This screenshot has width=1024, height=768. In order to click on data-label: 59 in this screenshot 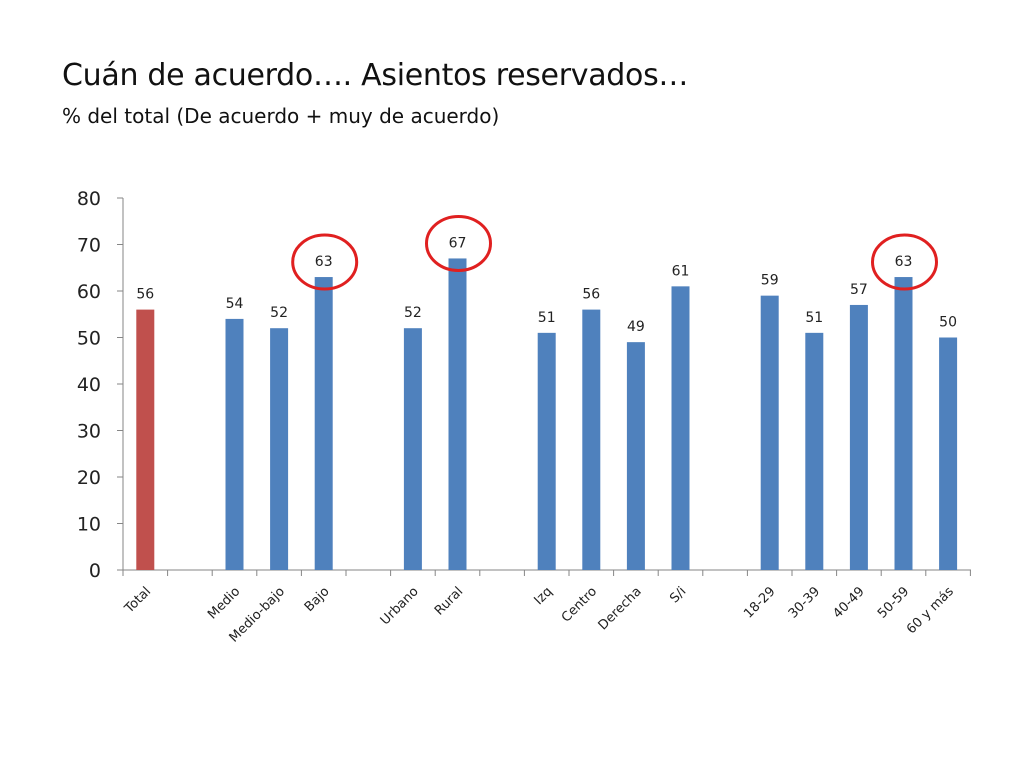, I will do `click(770, 281)`.